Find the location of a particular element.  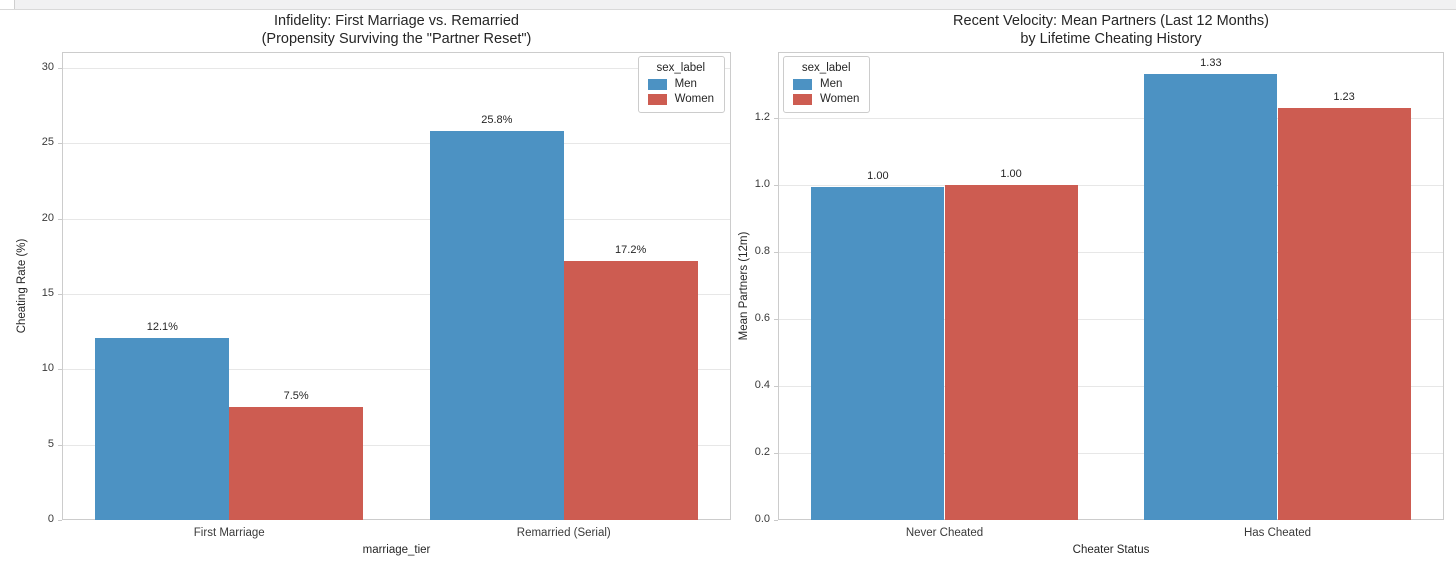

y-tick-label: 10 is located at coordinates (47, 368).